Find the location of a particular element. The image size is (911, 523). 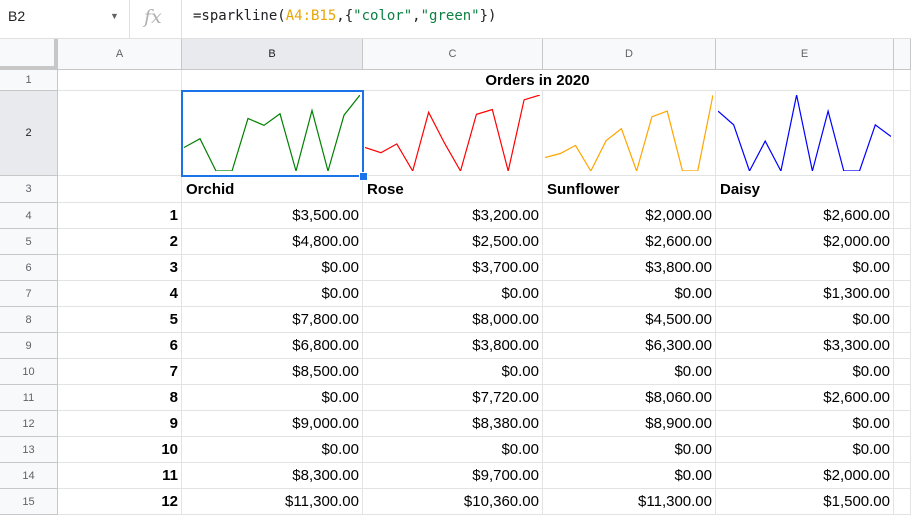

order-number: 9 is located at coordinates (120, 424).